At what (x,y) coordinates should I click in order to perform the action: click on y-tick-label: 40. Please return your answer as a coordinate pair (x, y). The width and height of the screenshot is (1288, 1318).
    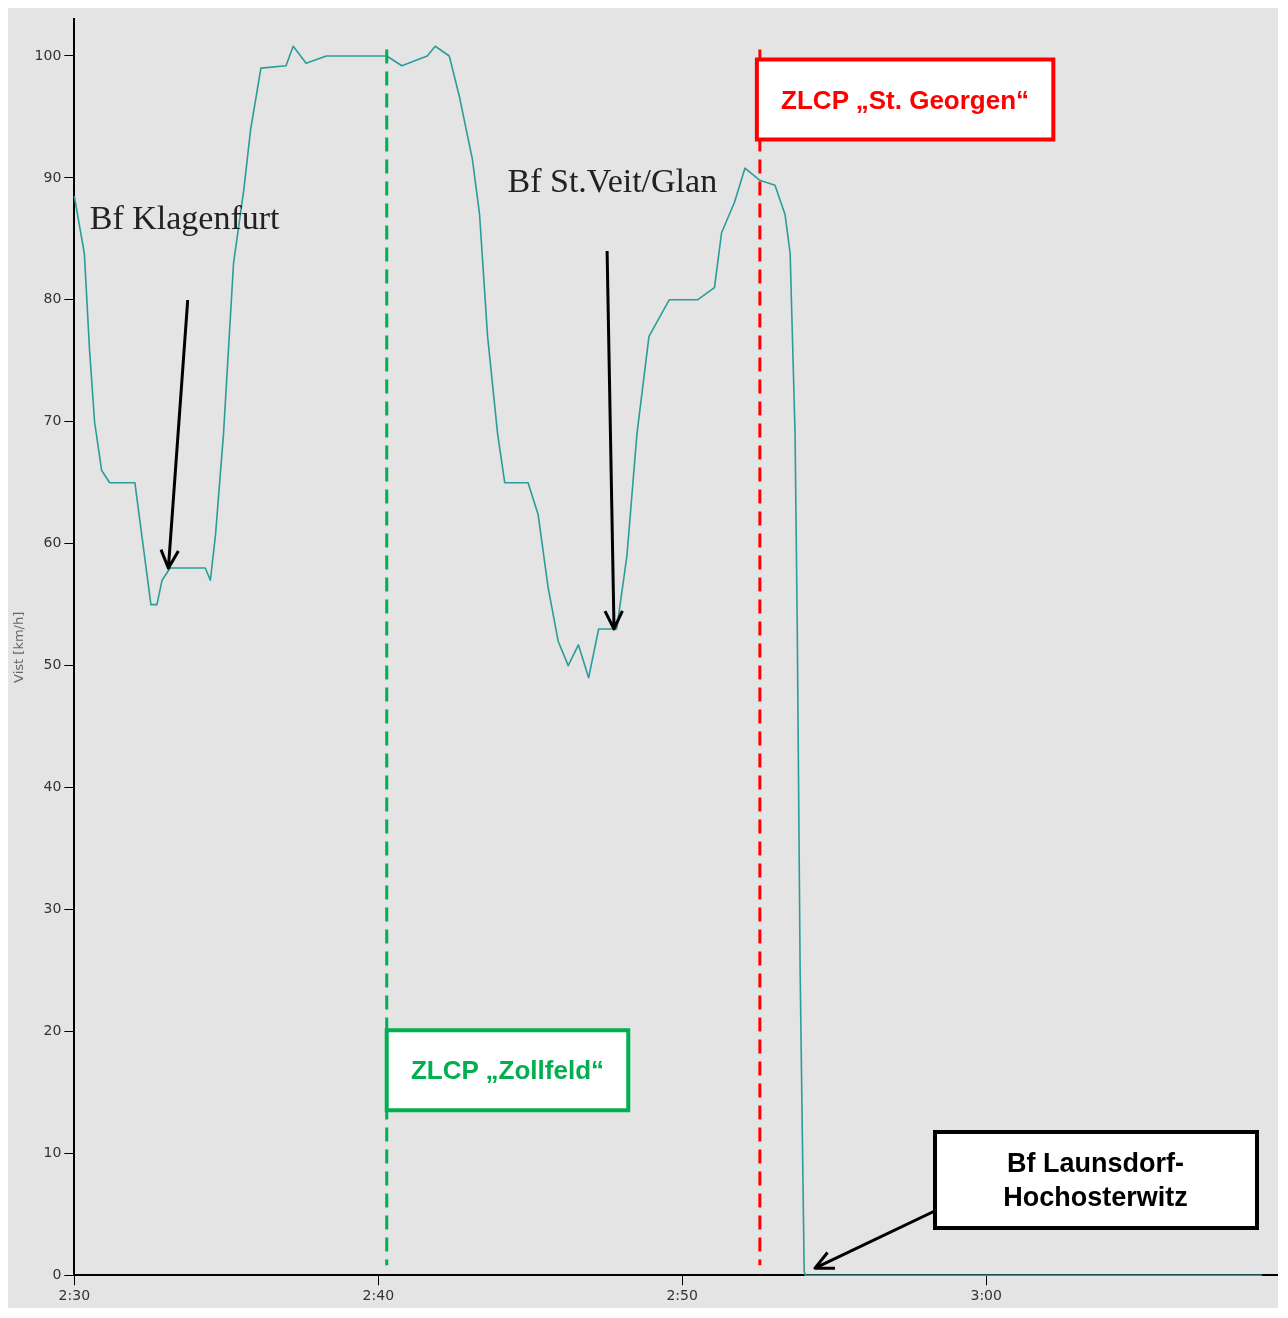
    Looking at the image, I should click on (52, 786).